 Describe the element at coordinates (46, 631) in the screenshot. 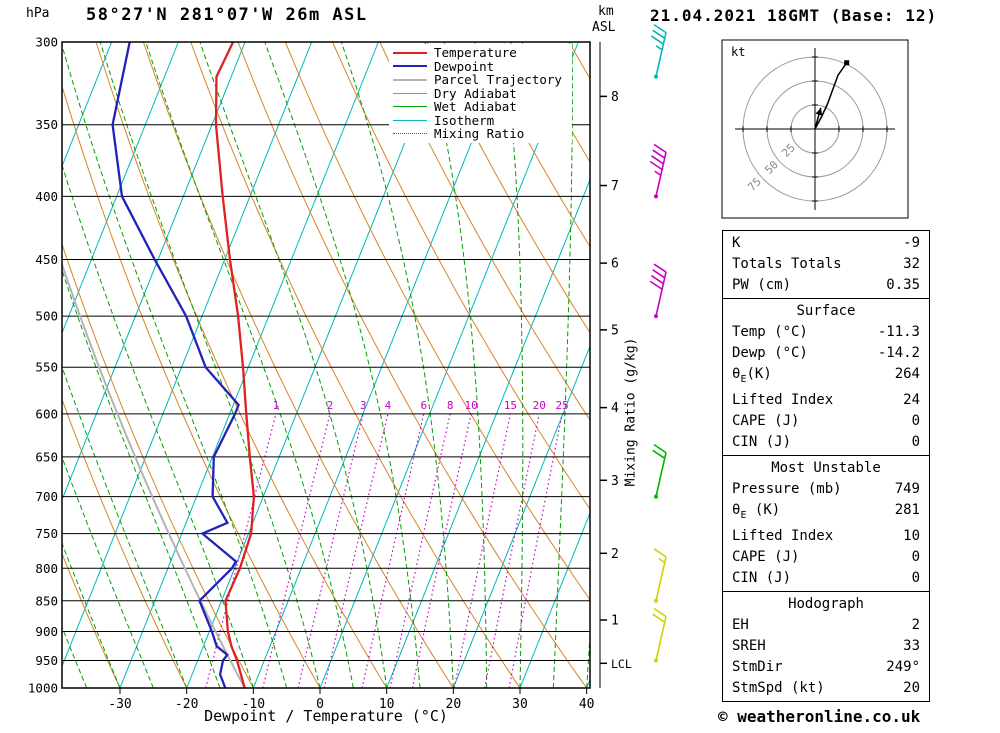

I see `svg-text: 900` at that location.